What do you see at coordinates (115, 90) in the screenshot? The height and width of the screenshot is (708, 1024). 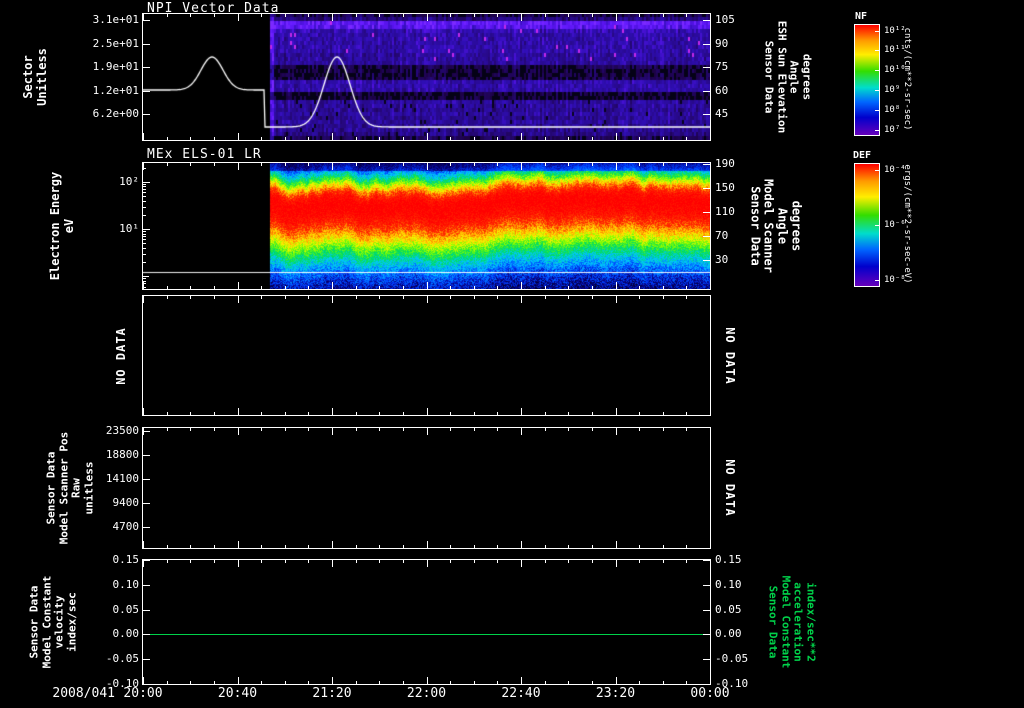 I see `y-tick-label-left: 1.2e+01` at bounding box center [115, 90].